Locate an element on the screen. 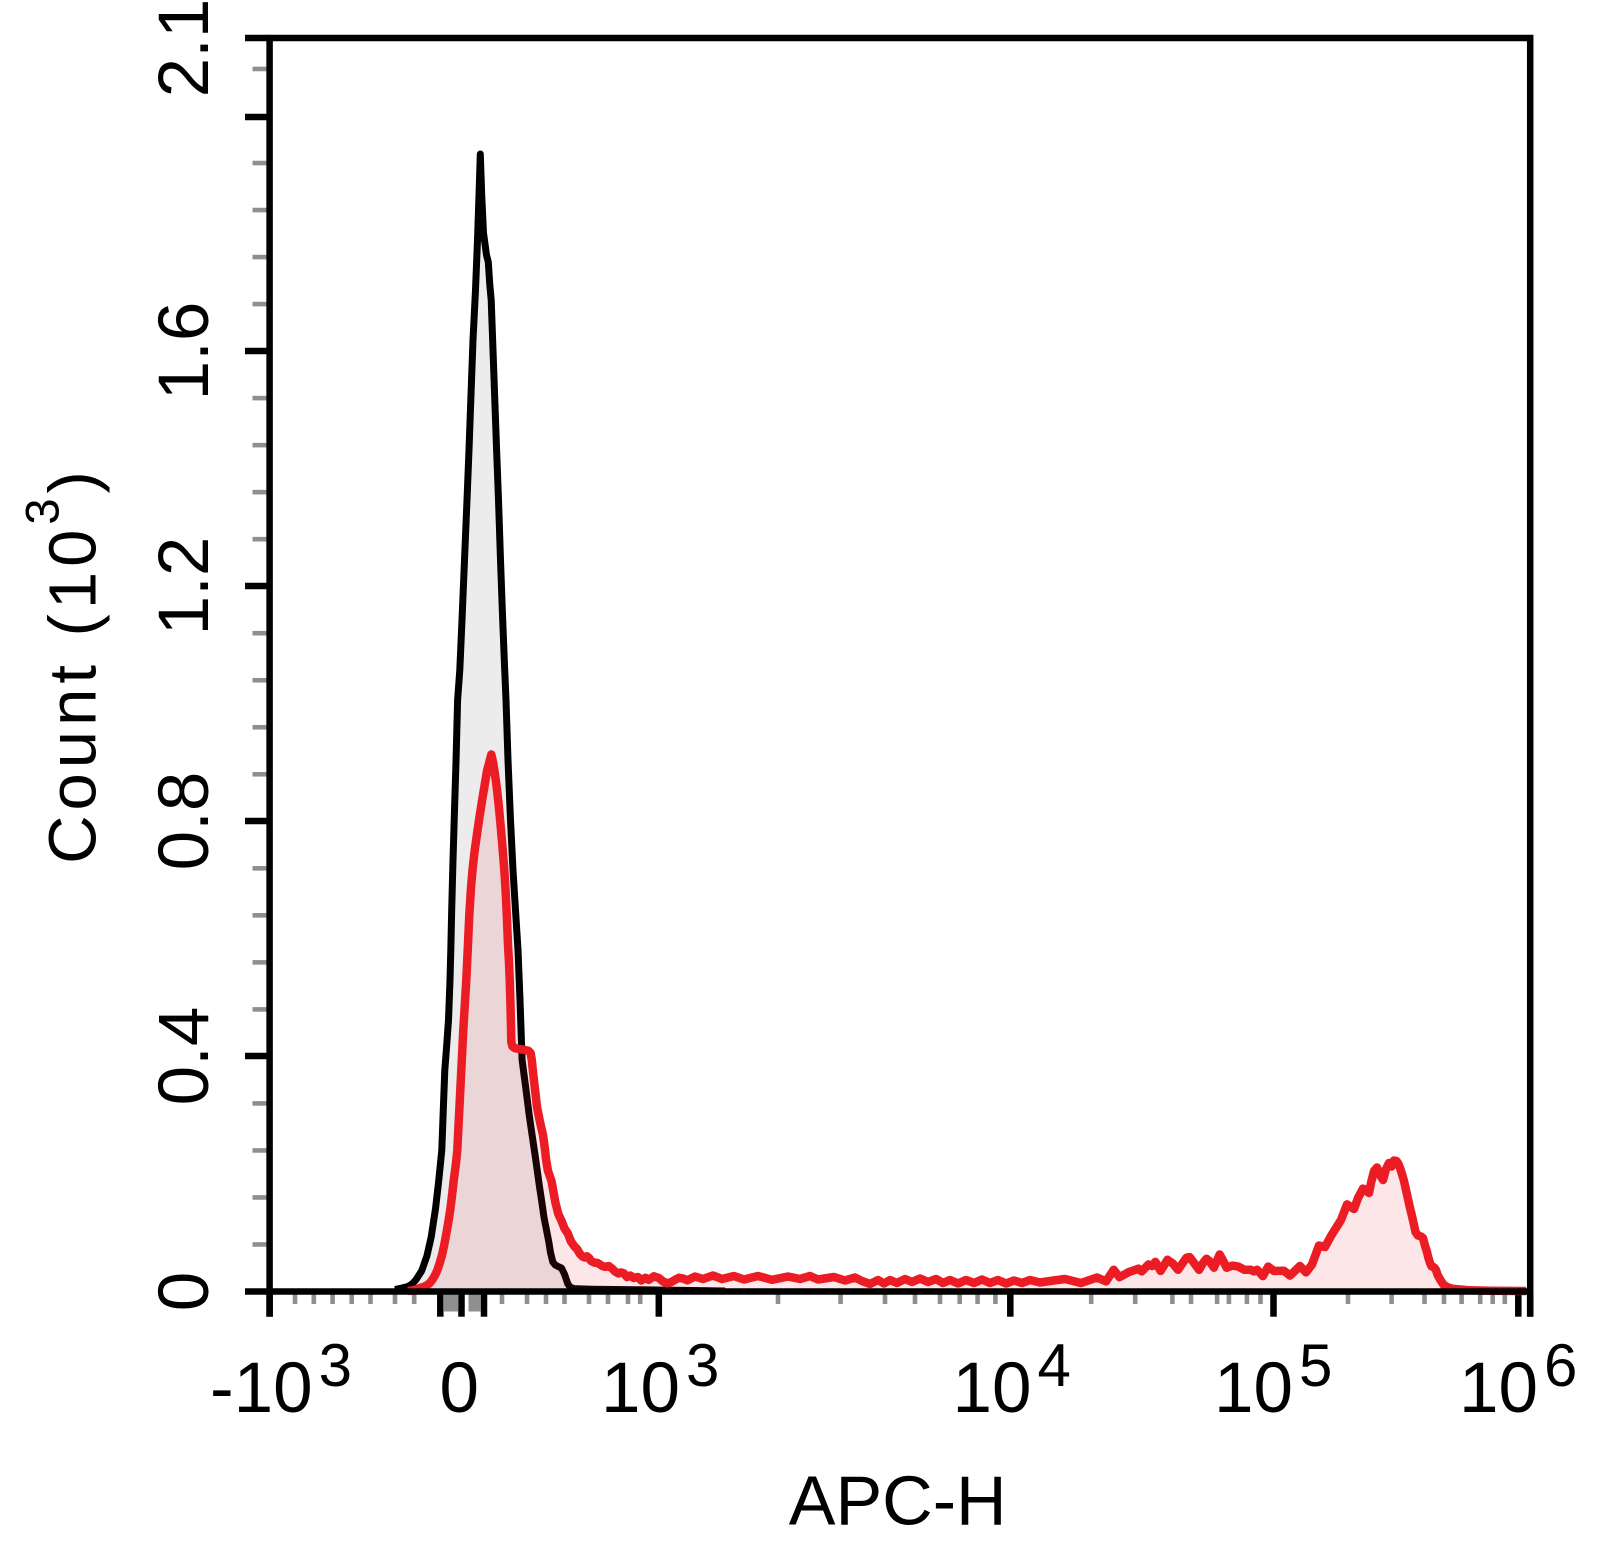  svg-text: 0.4 is located at coordinates (184, 1056).